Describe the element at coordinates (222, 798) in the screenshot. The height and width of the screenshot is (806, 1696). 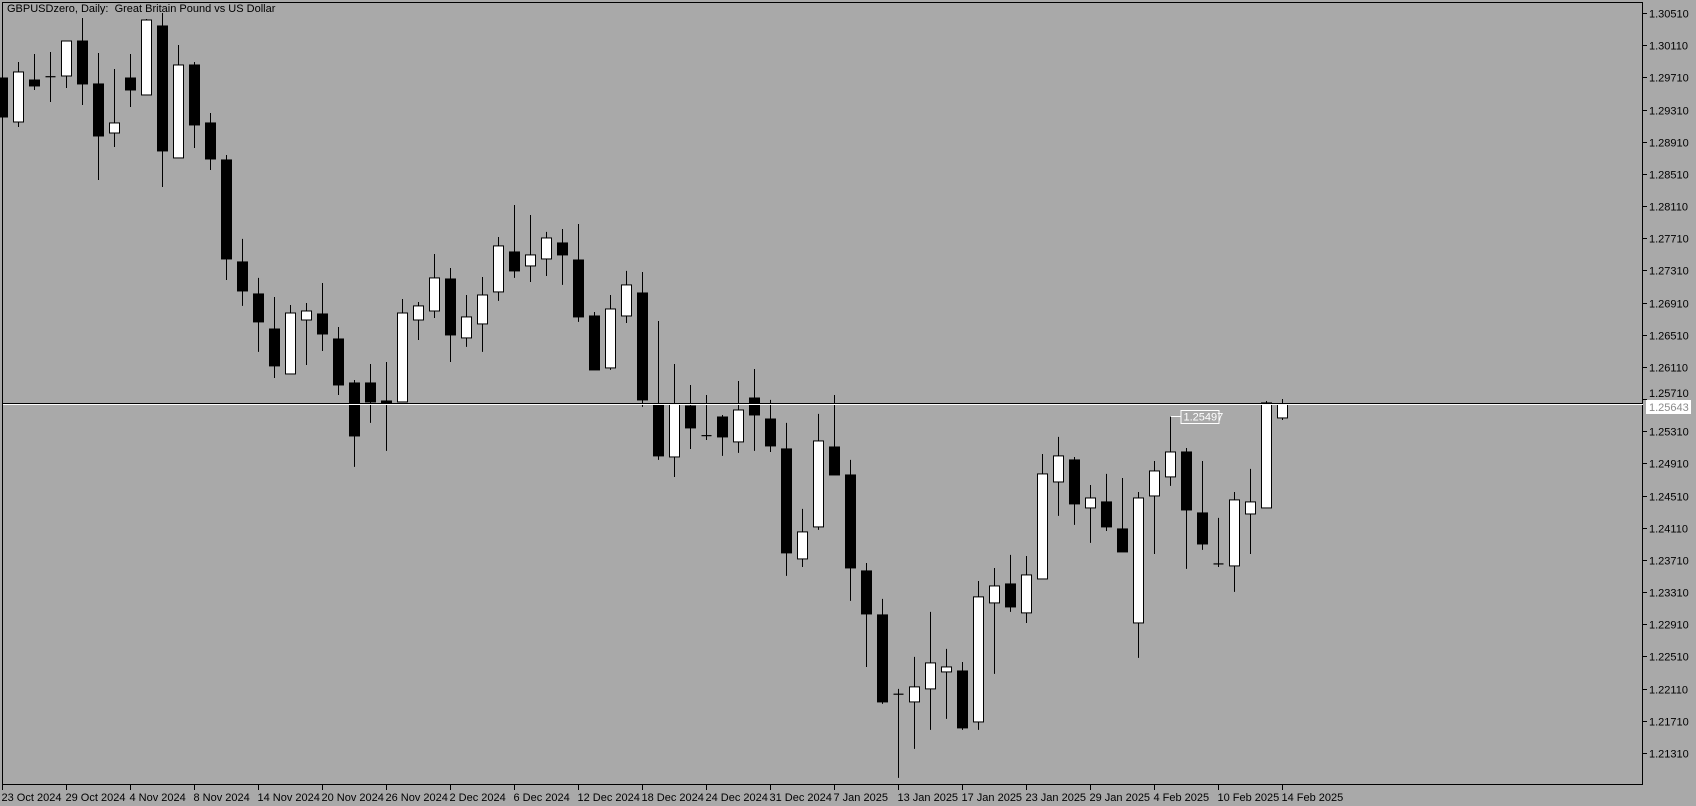
I see `date-tick-label: 8 Nov 2024` at that location.